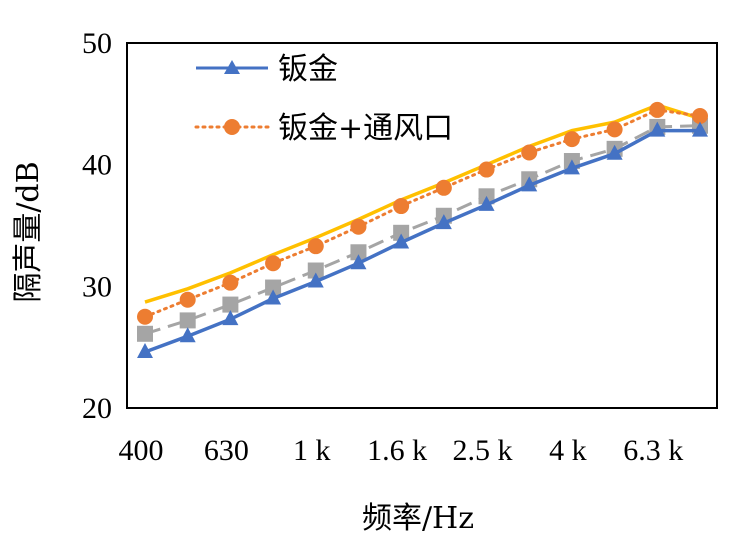 Image resolution: width=756 pixels, height=546 pixels. What do you see at coordinates (483, 450) in the screenshot?
I see `x-tick-label: 2.5 k` at bounding box center [483, 450].